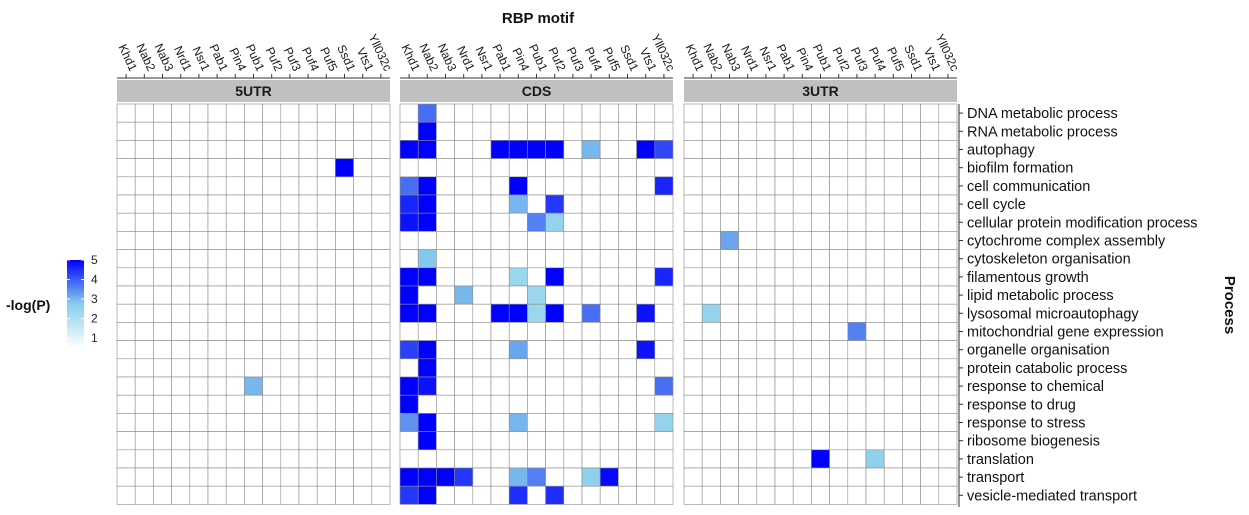 The image size is (1249, 515). I want to click on process-tick-label: cellular protein modification process, so click(1082, 223).